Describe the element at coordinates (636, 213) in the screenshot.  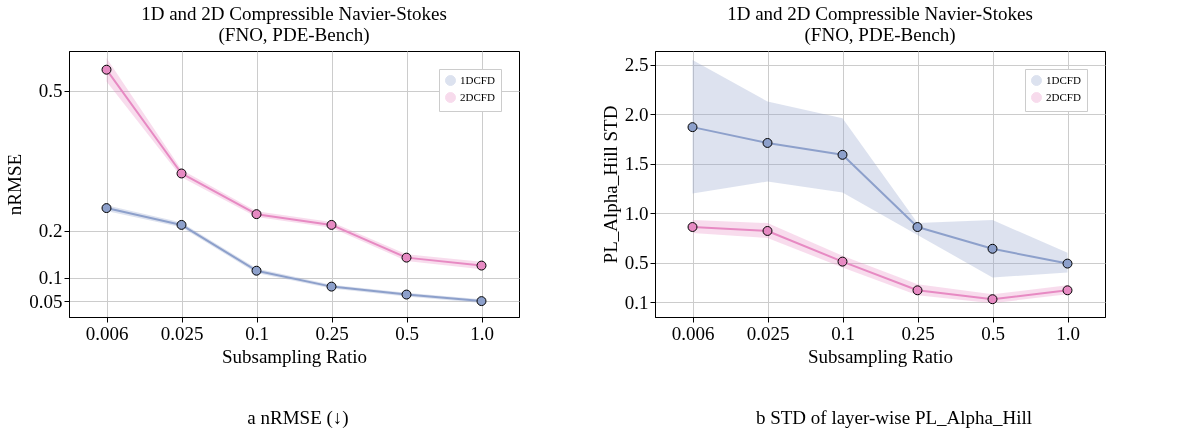
I see `y-tick-label: 1.0` at that location.